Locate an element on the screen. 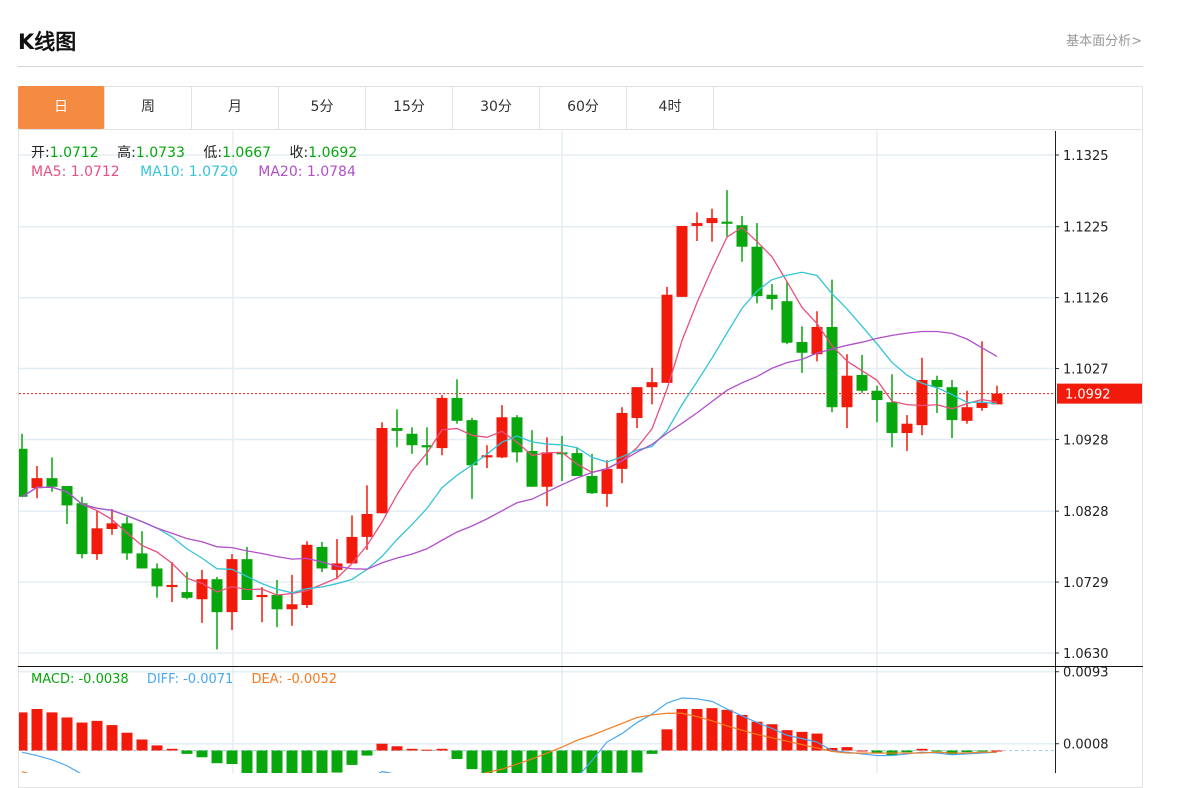 The height and width of the screenshot is (788, 1185). tab-15min: 15分 is located at coordinates (409, 107).